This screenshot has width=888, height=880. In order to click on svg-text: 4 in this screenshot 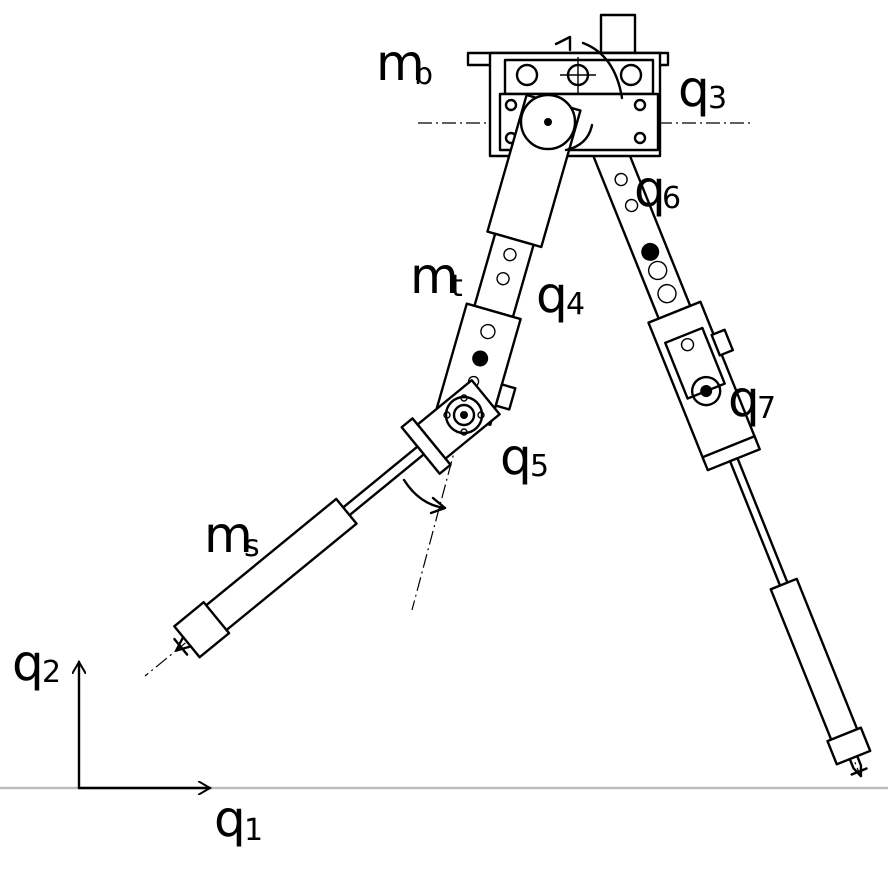, I will do `click(575, 304)`.